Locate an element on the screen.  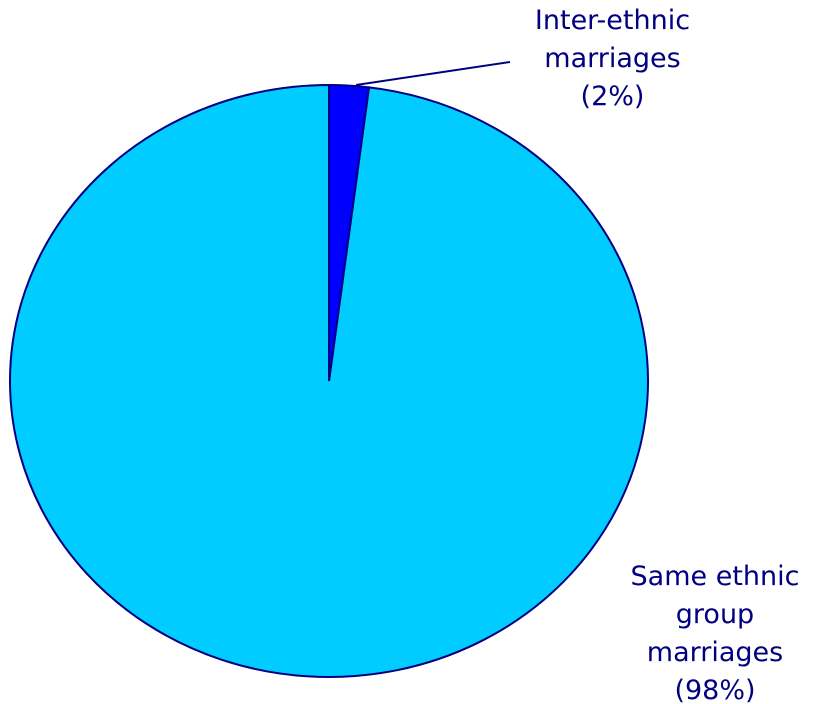
pie-slice is located at coordinates (349, 232).